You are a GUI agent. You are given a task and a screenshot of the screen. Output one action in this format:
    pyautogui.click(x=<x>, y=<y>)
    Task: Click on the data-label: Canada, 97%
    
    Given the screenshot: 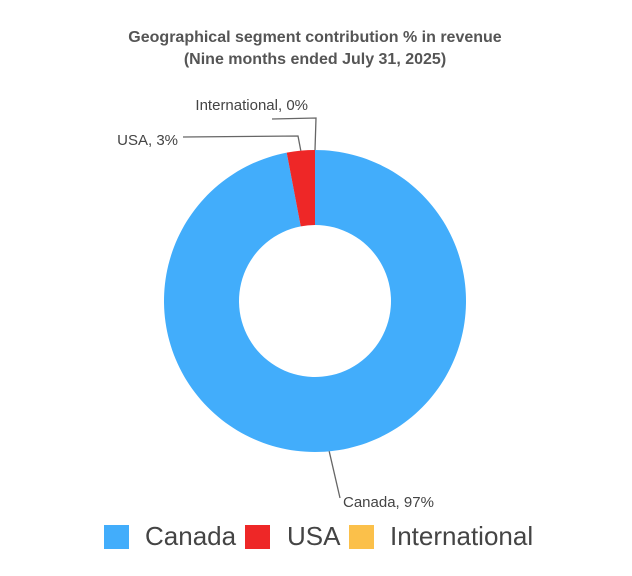 What is the action you would take?
    pyautogui.click(x=388, y=502)
    